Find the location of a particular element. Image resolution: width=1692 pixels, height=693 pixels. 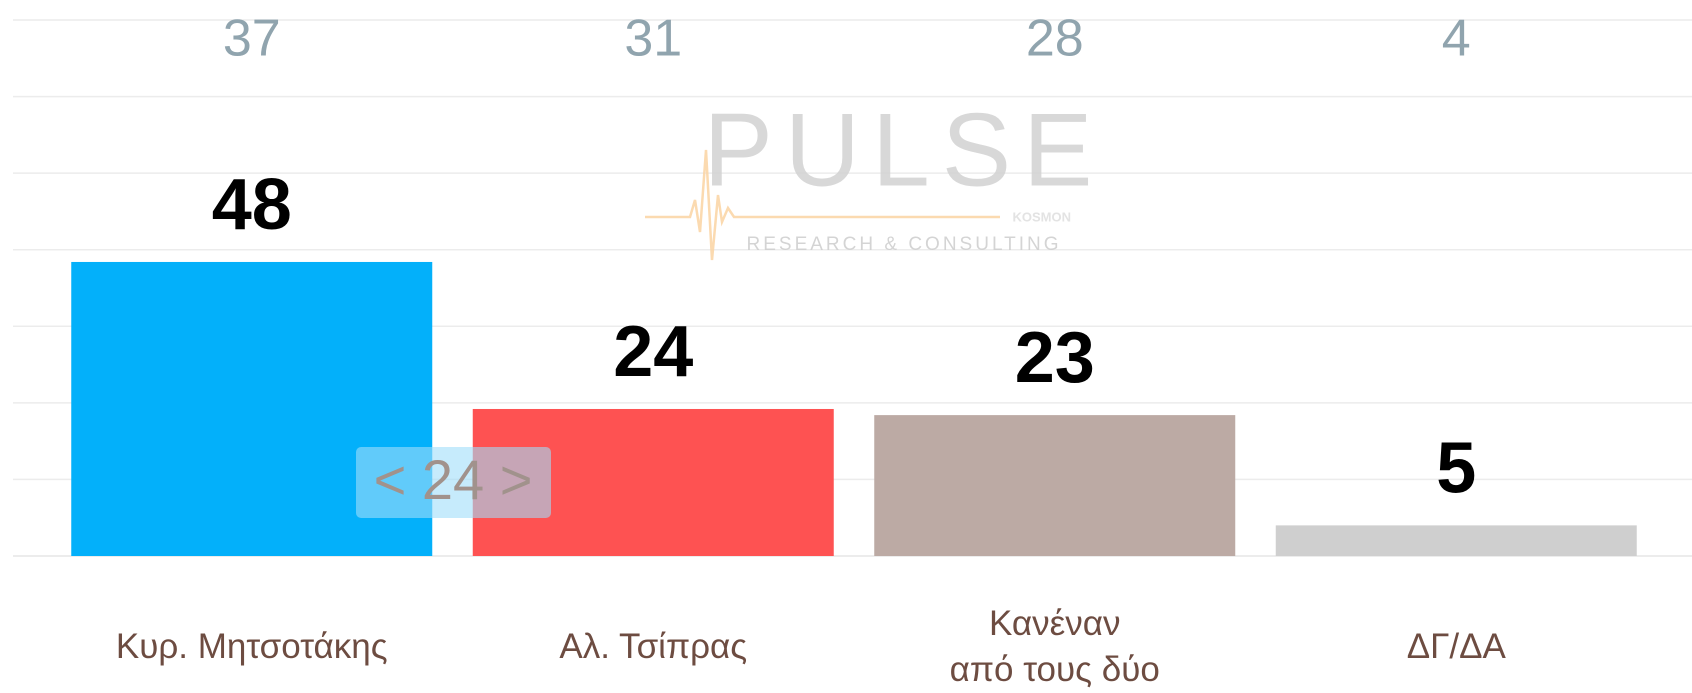

value-label: 24 is located at coordinates (653, 352).